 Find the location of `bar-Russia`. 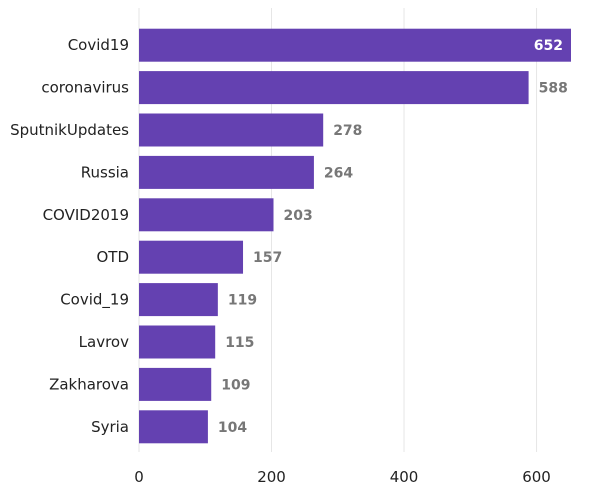

bar-Russia is located at coordinates (226, 172).